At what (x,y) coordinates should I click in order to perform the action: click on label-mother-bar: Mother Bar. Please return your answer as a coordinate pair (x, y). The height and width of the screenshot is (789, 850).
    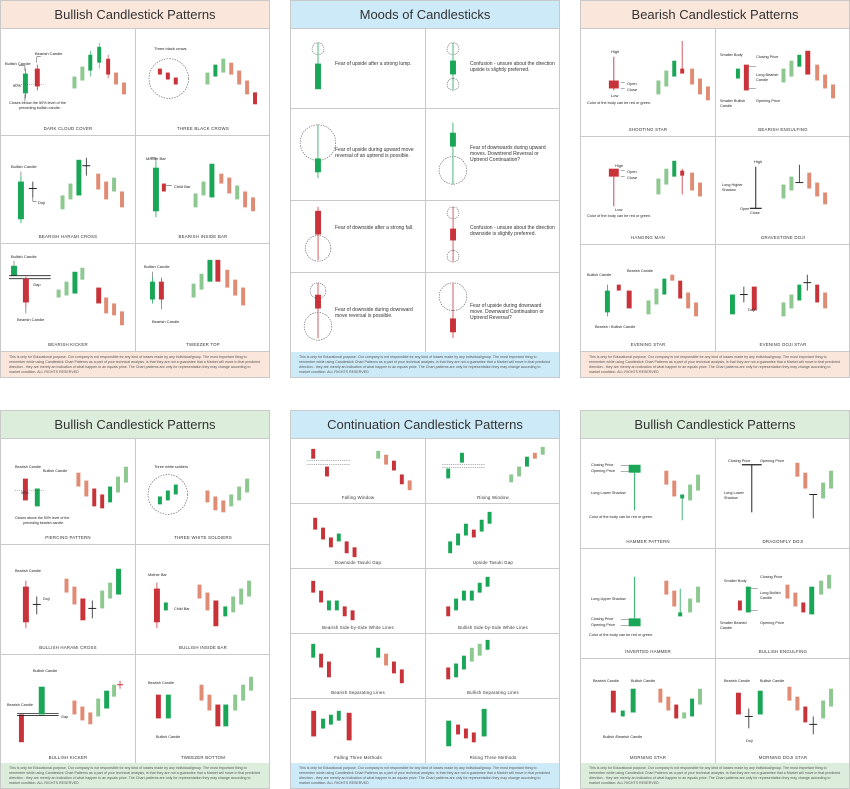
    Looking at the image, I should click on (156, 158).